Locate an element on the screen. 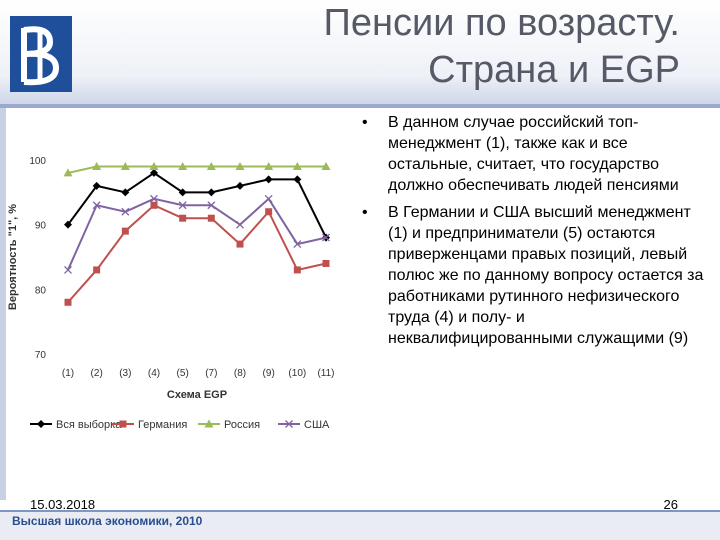  y-tick-label: 90 is located at coordinates (41, 226).